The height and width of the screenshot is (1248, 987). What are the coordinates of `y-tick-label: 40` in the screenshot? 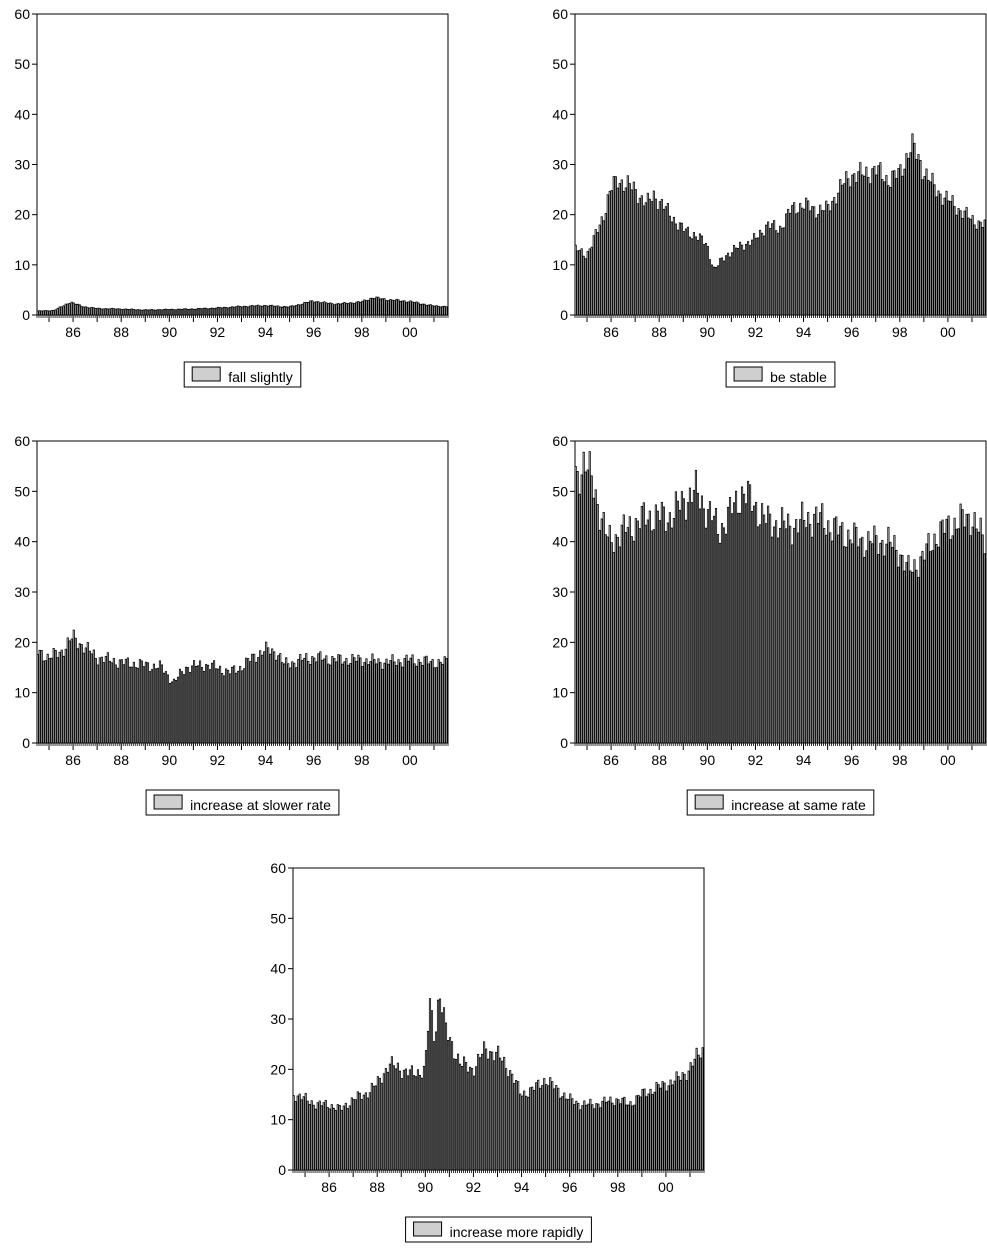 It's located at (560, 114).